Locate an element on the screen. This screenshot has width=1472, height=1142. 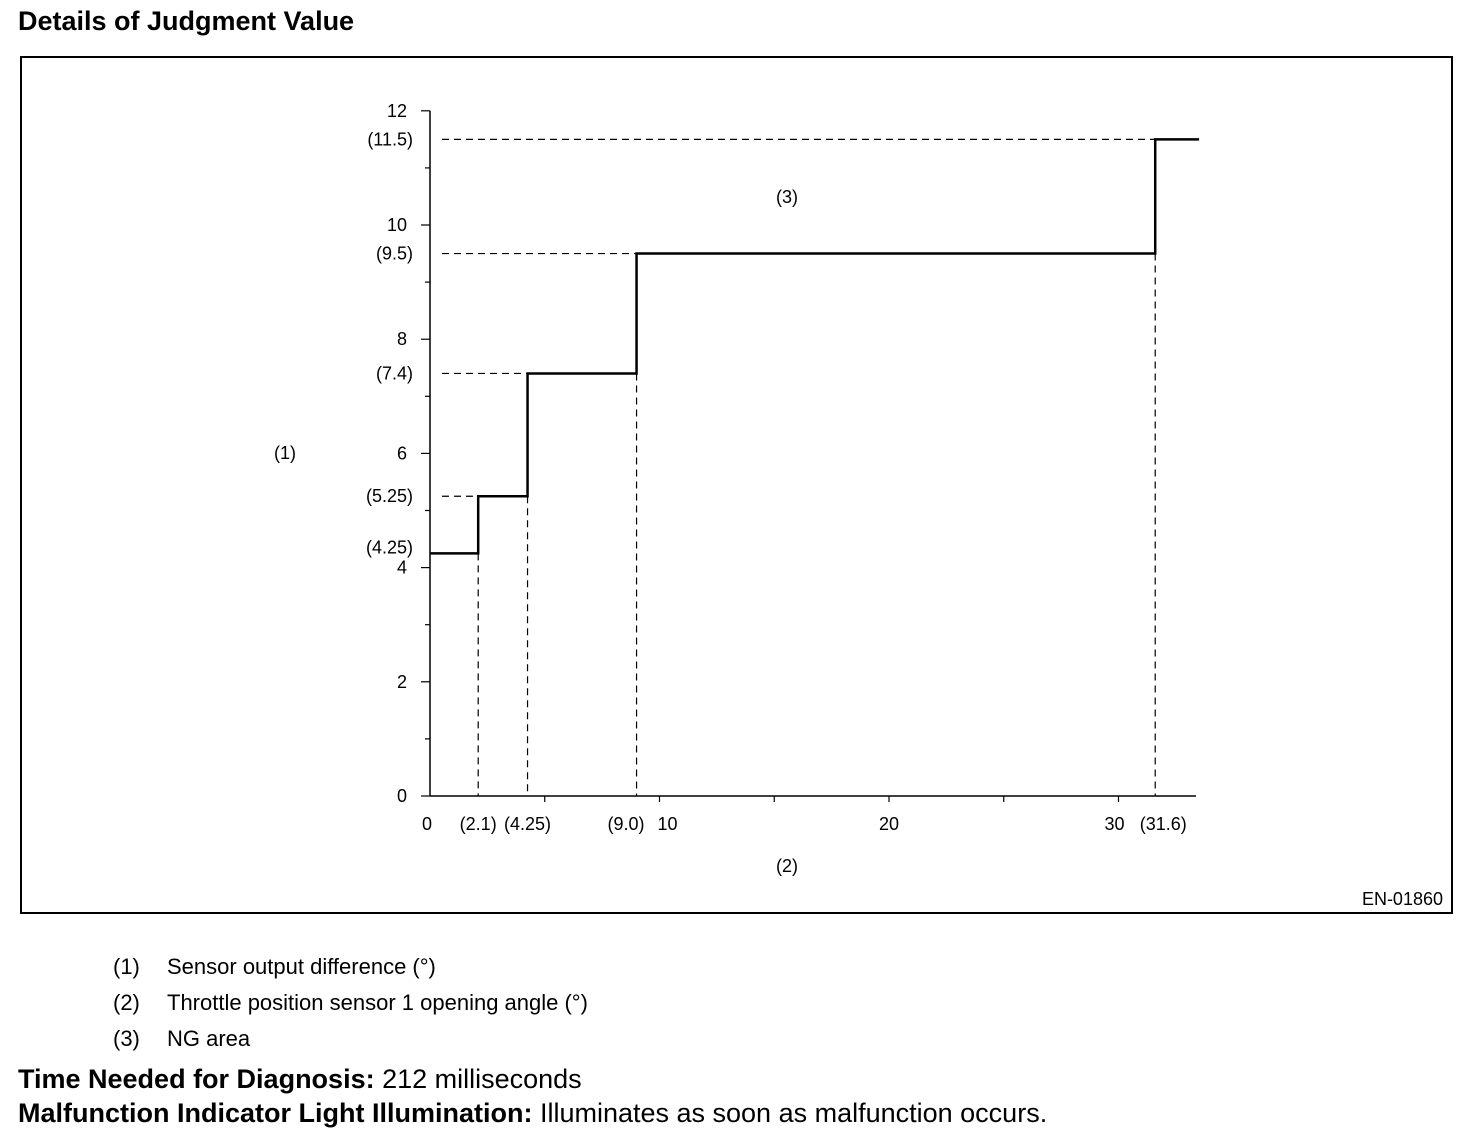
y-axis-label: (1) is located at coordinates (285, 453).